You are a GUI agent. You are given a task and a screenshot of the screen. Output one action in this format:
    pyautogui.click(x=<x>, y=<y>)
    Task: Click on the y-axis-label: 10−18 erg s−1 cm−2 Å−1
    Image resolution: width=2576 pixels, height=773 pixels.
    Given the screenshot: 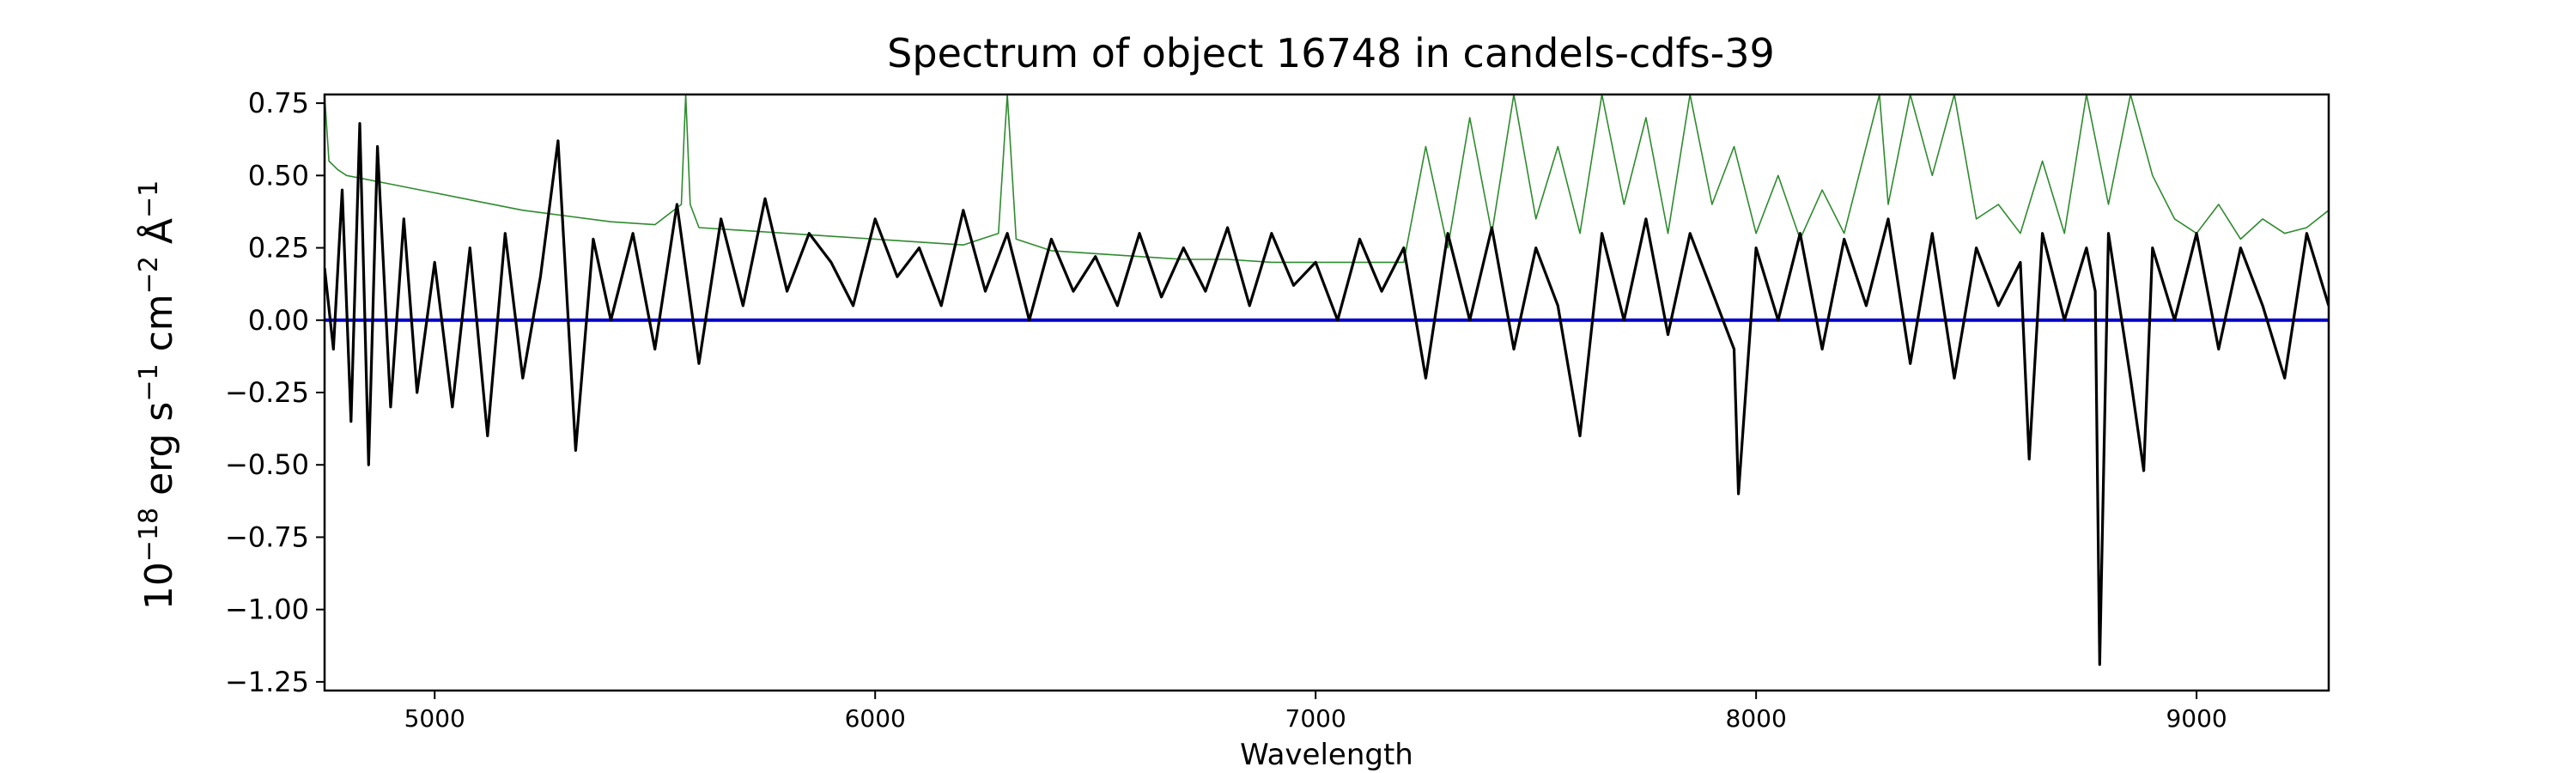 What is the action you would take?
    pyautogui.click(x=158, y=395)
    